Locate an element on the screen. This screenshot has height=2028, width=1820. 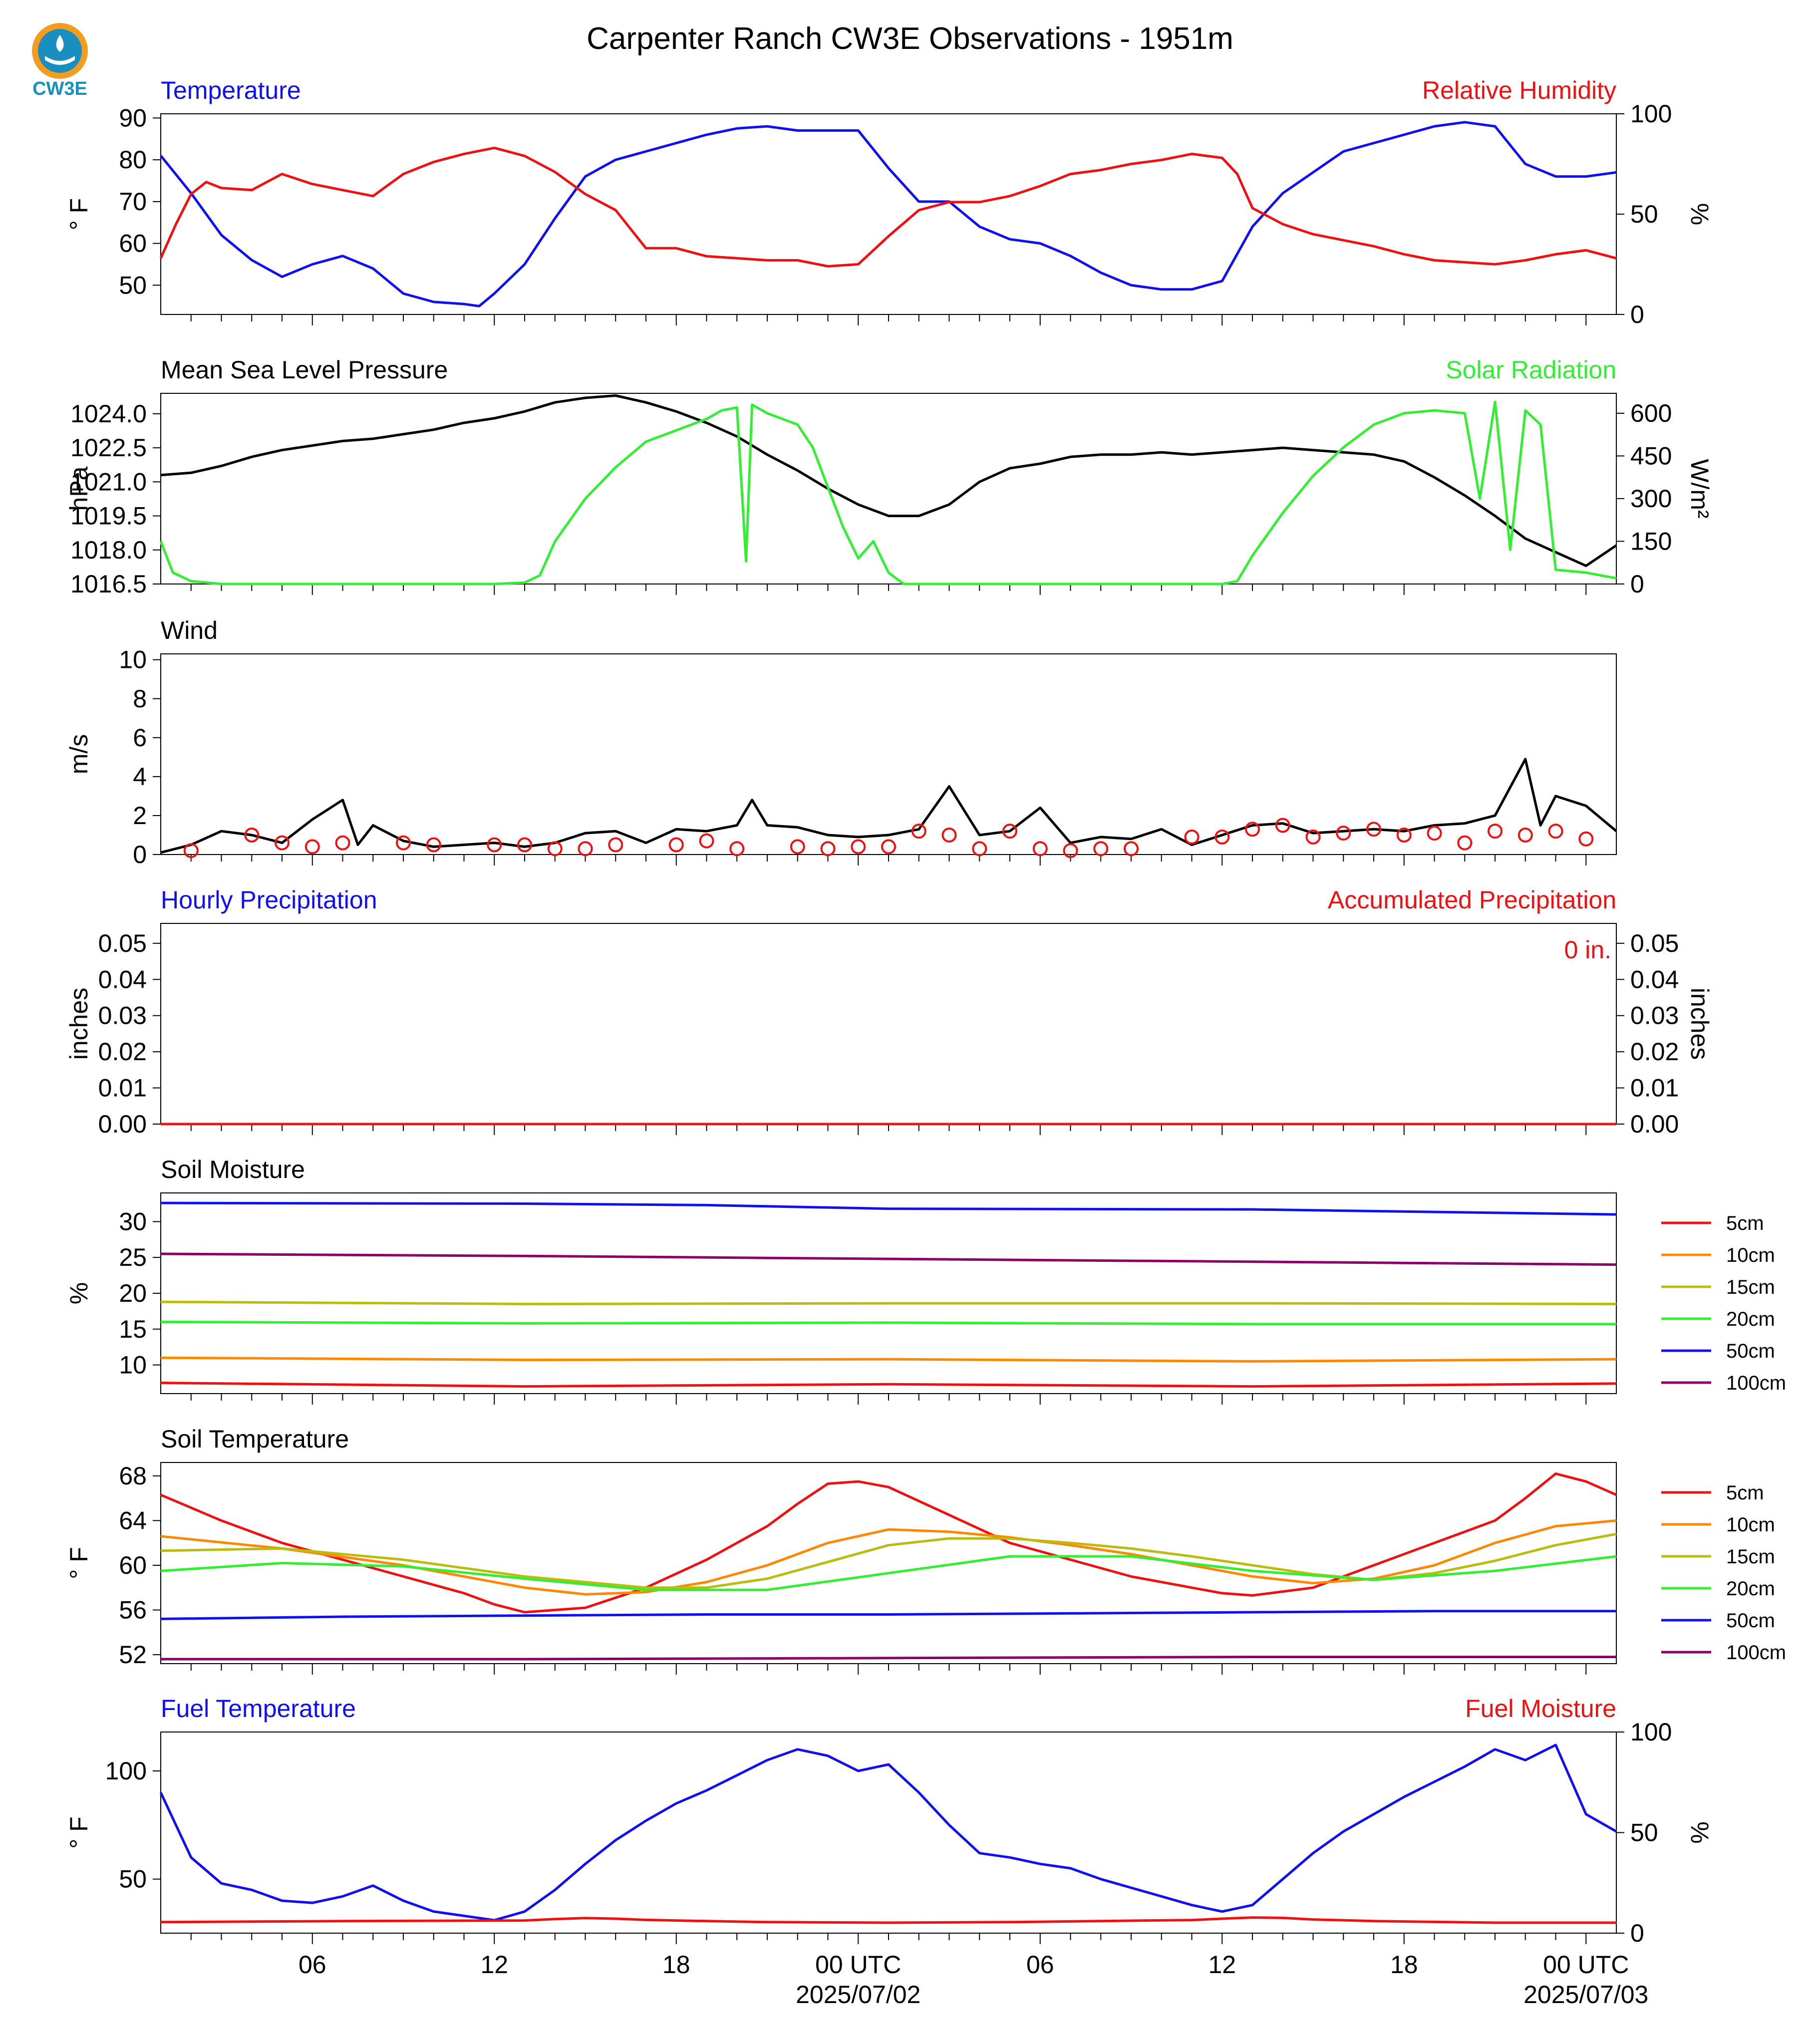
panel-title-left: Soil Temperature is located at coordinates (255, 1439).